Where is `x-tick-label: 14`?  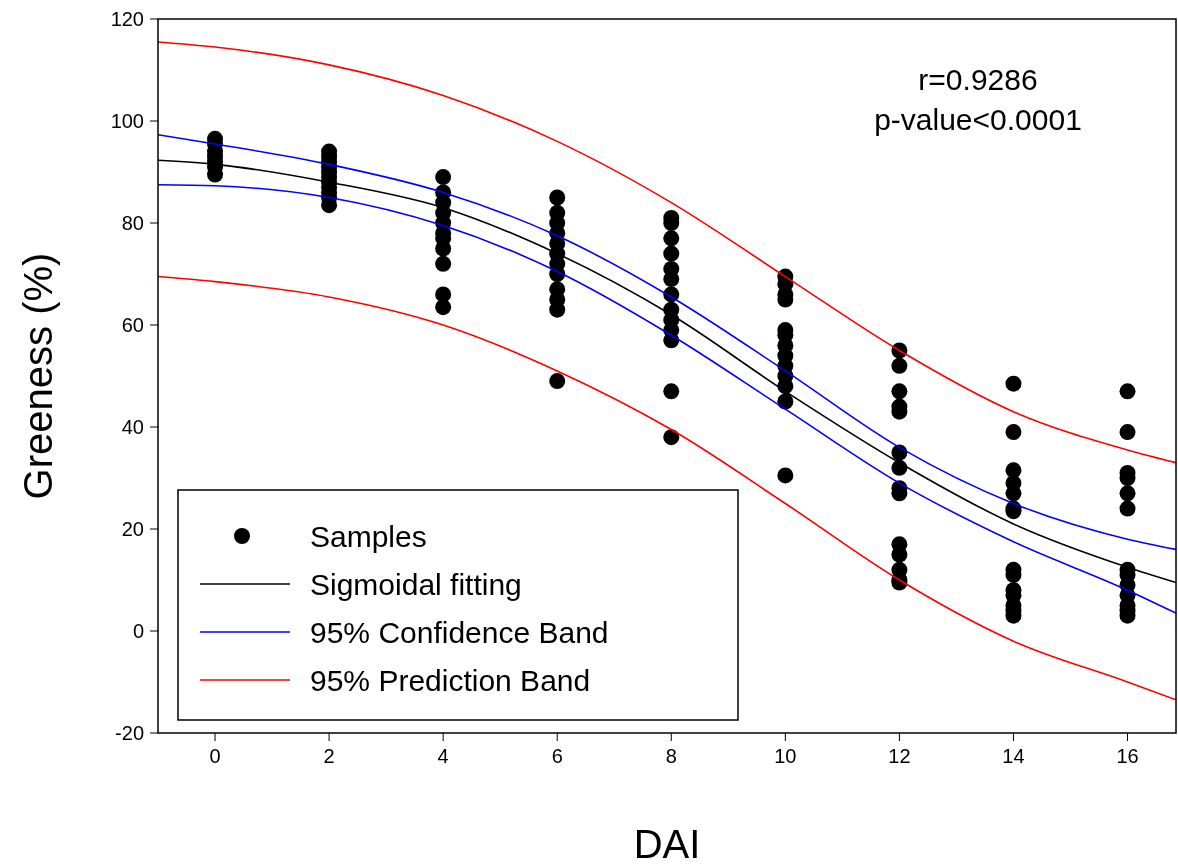 x-tick-label: 14 is located at coordinates (1013, 756).